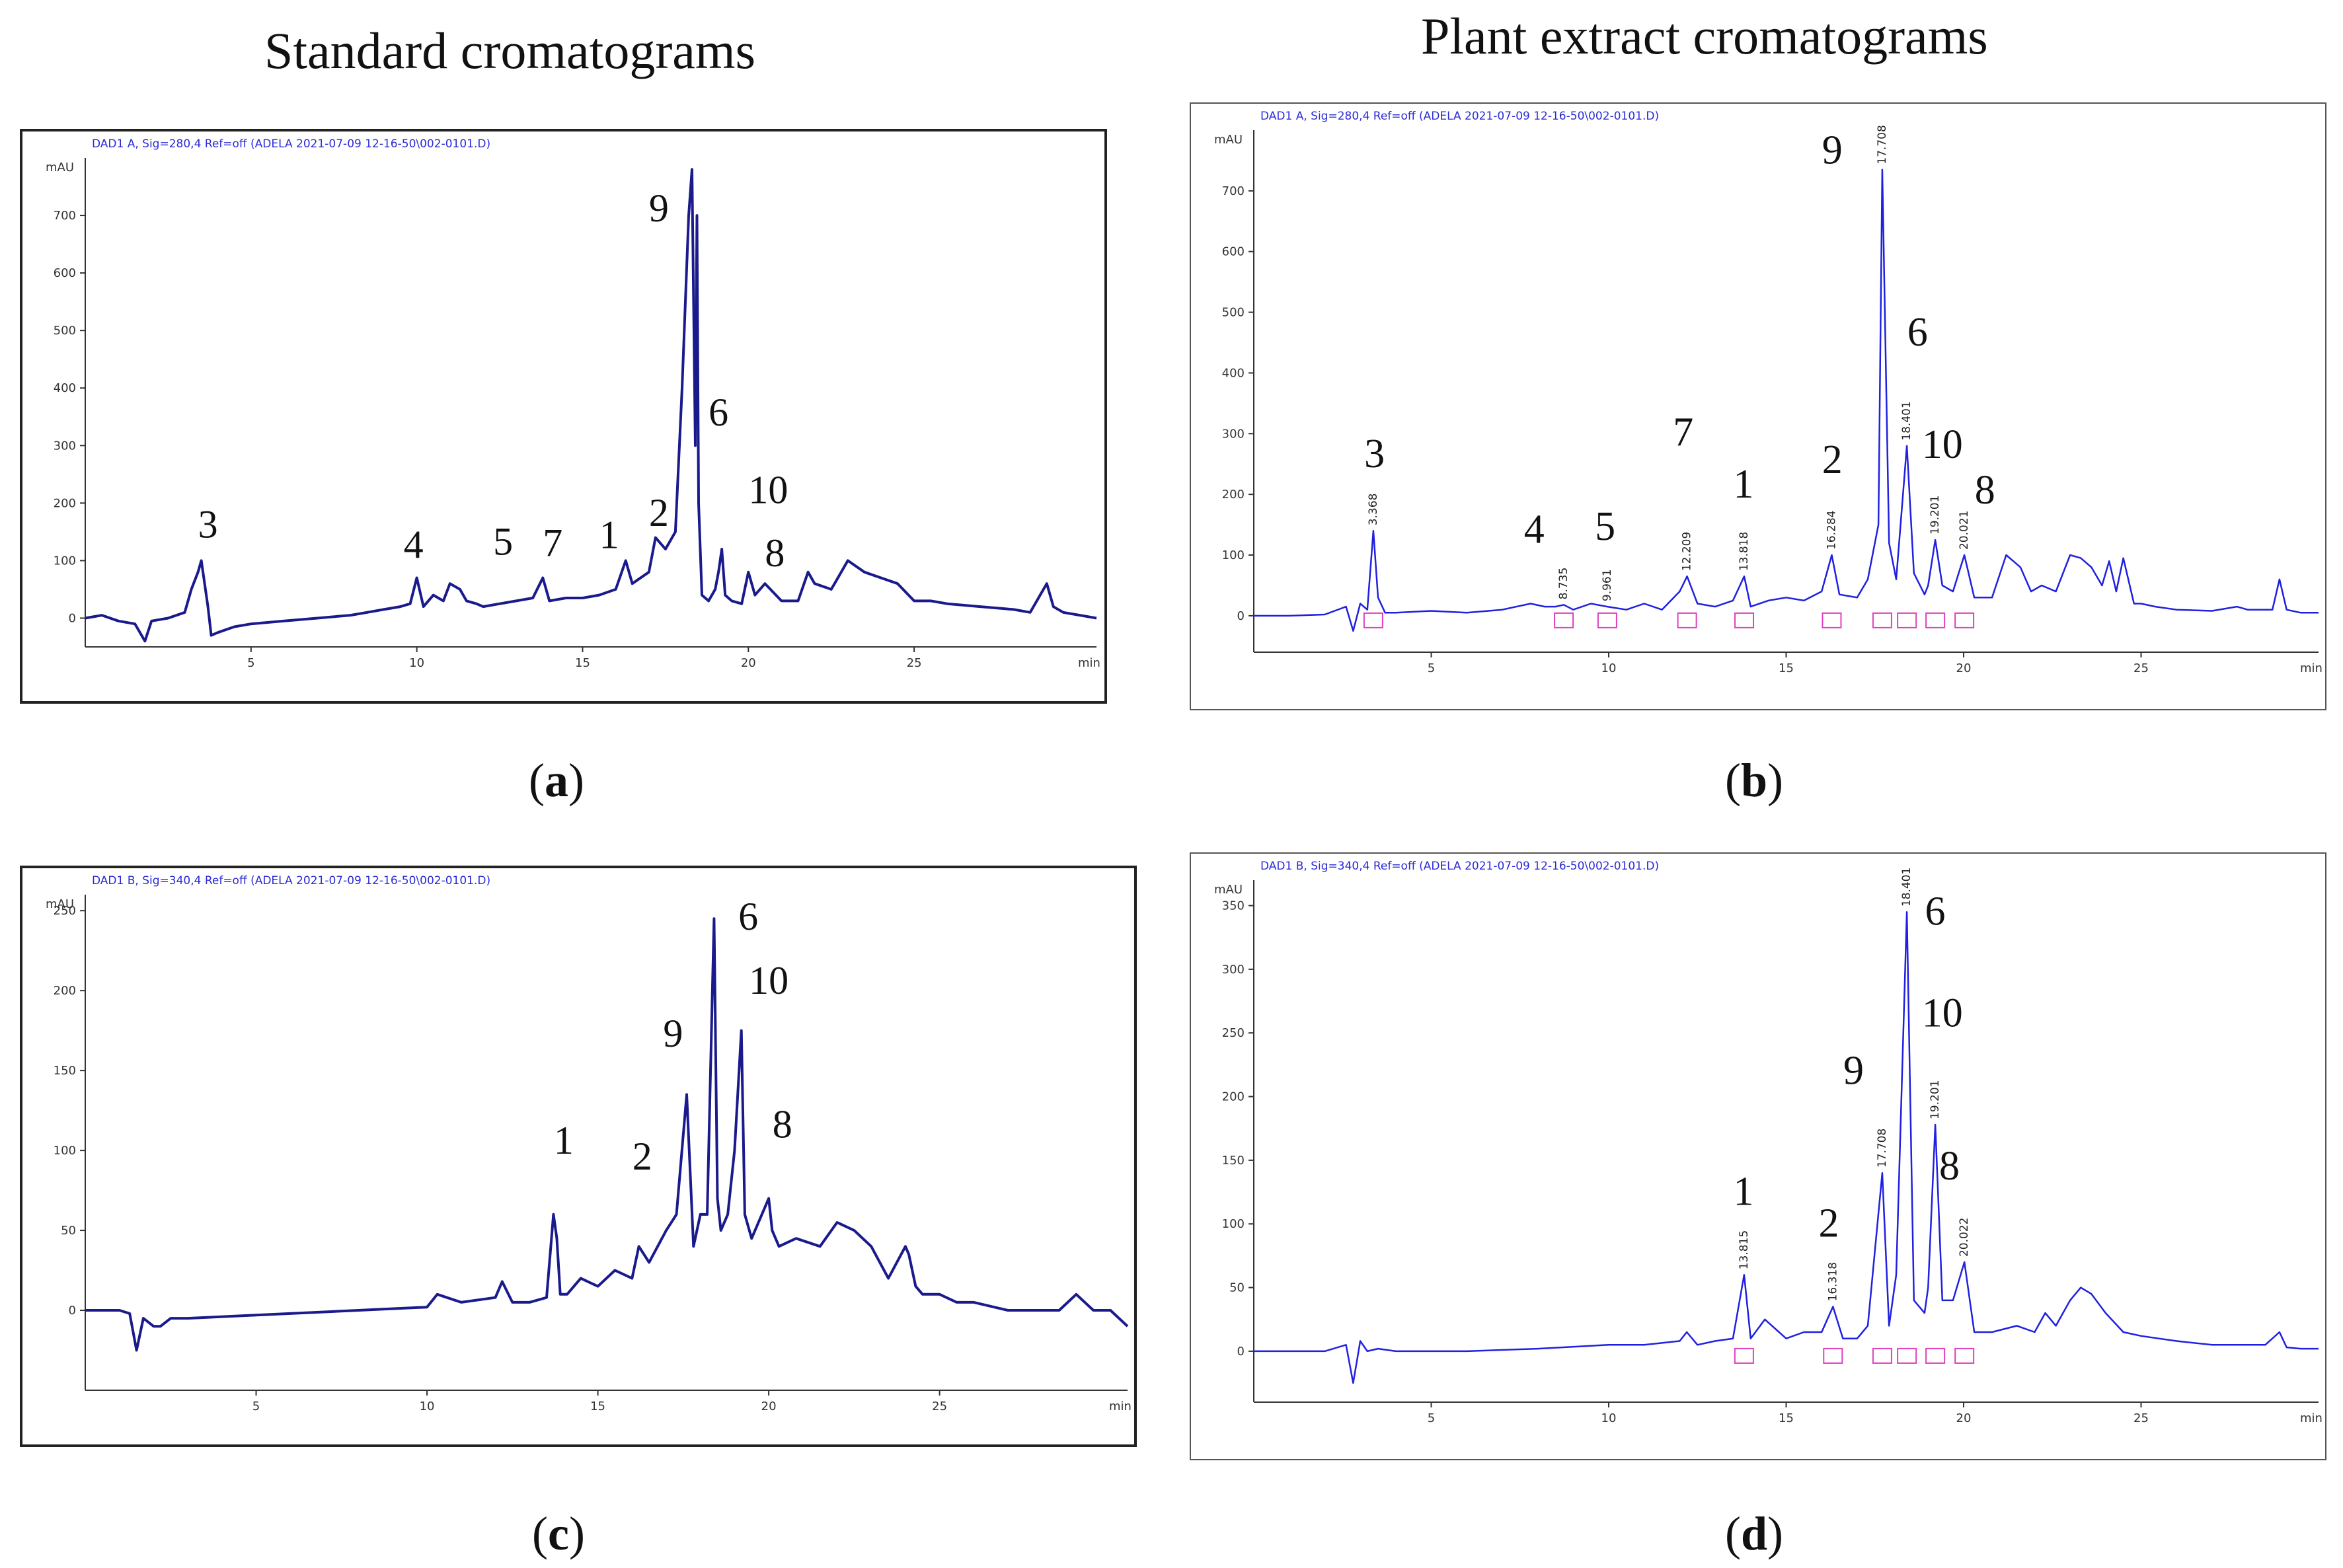 The width and height of the screenshot is (2343, 1568). Describe the element at coordinates (1233, 1033) in the screenshot. I see `y-tick-label: 250` at that location.